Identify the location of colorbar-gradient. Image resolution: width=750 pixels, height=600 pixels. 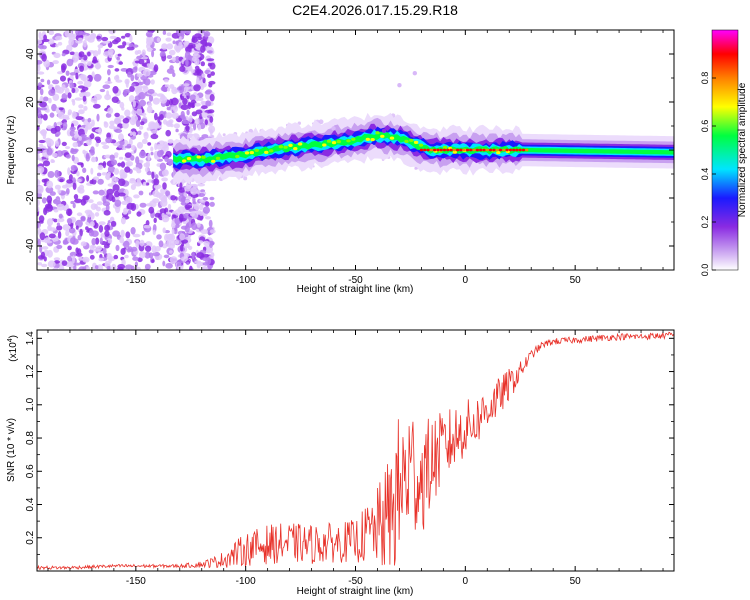
(725, 150).